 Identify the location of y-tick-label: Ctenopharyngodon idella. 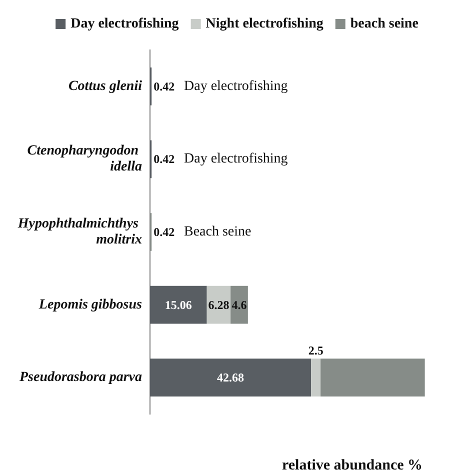
(84, 159).